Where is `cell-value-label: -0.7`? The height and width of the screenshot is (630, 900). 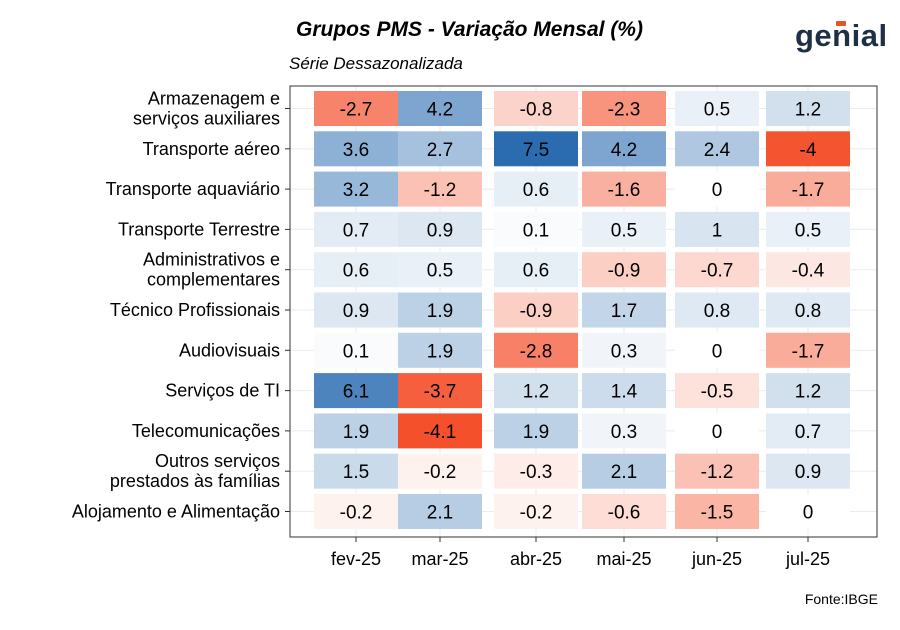 cell-value-label: -0.7 is located at coordinates (717, 271).